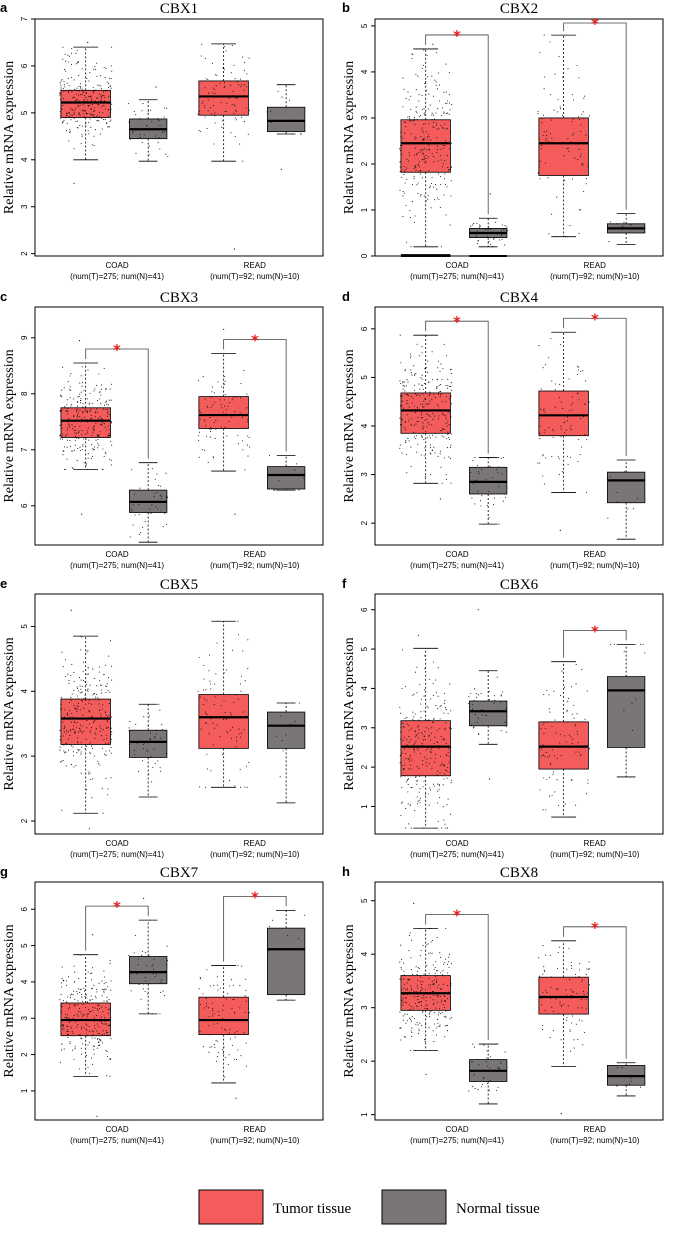 The image size is (676, 1240). I want to click on y-tick-label: 1, so click(24, 1090).